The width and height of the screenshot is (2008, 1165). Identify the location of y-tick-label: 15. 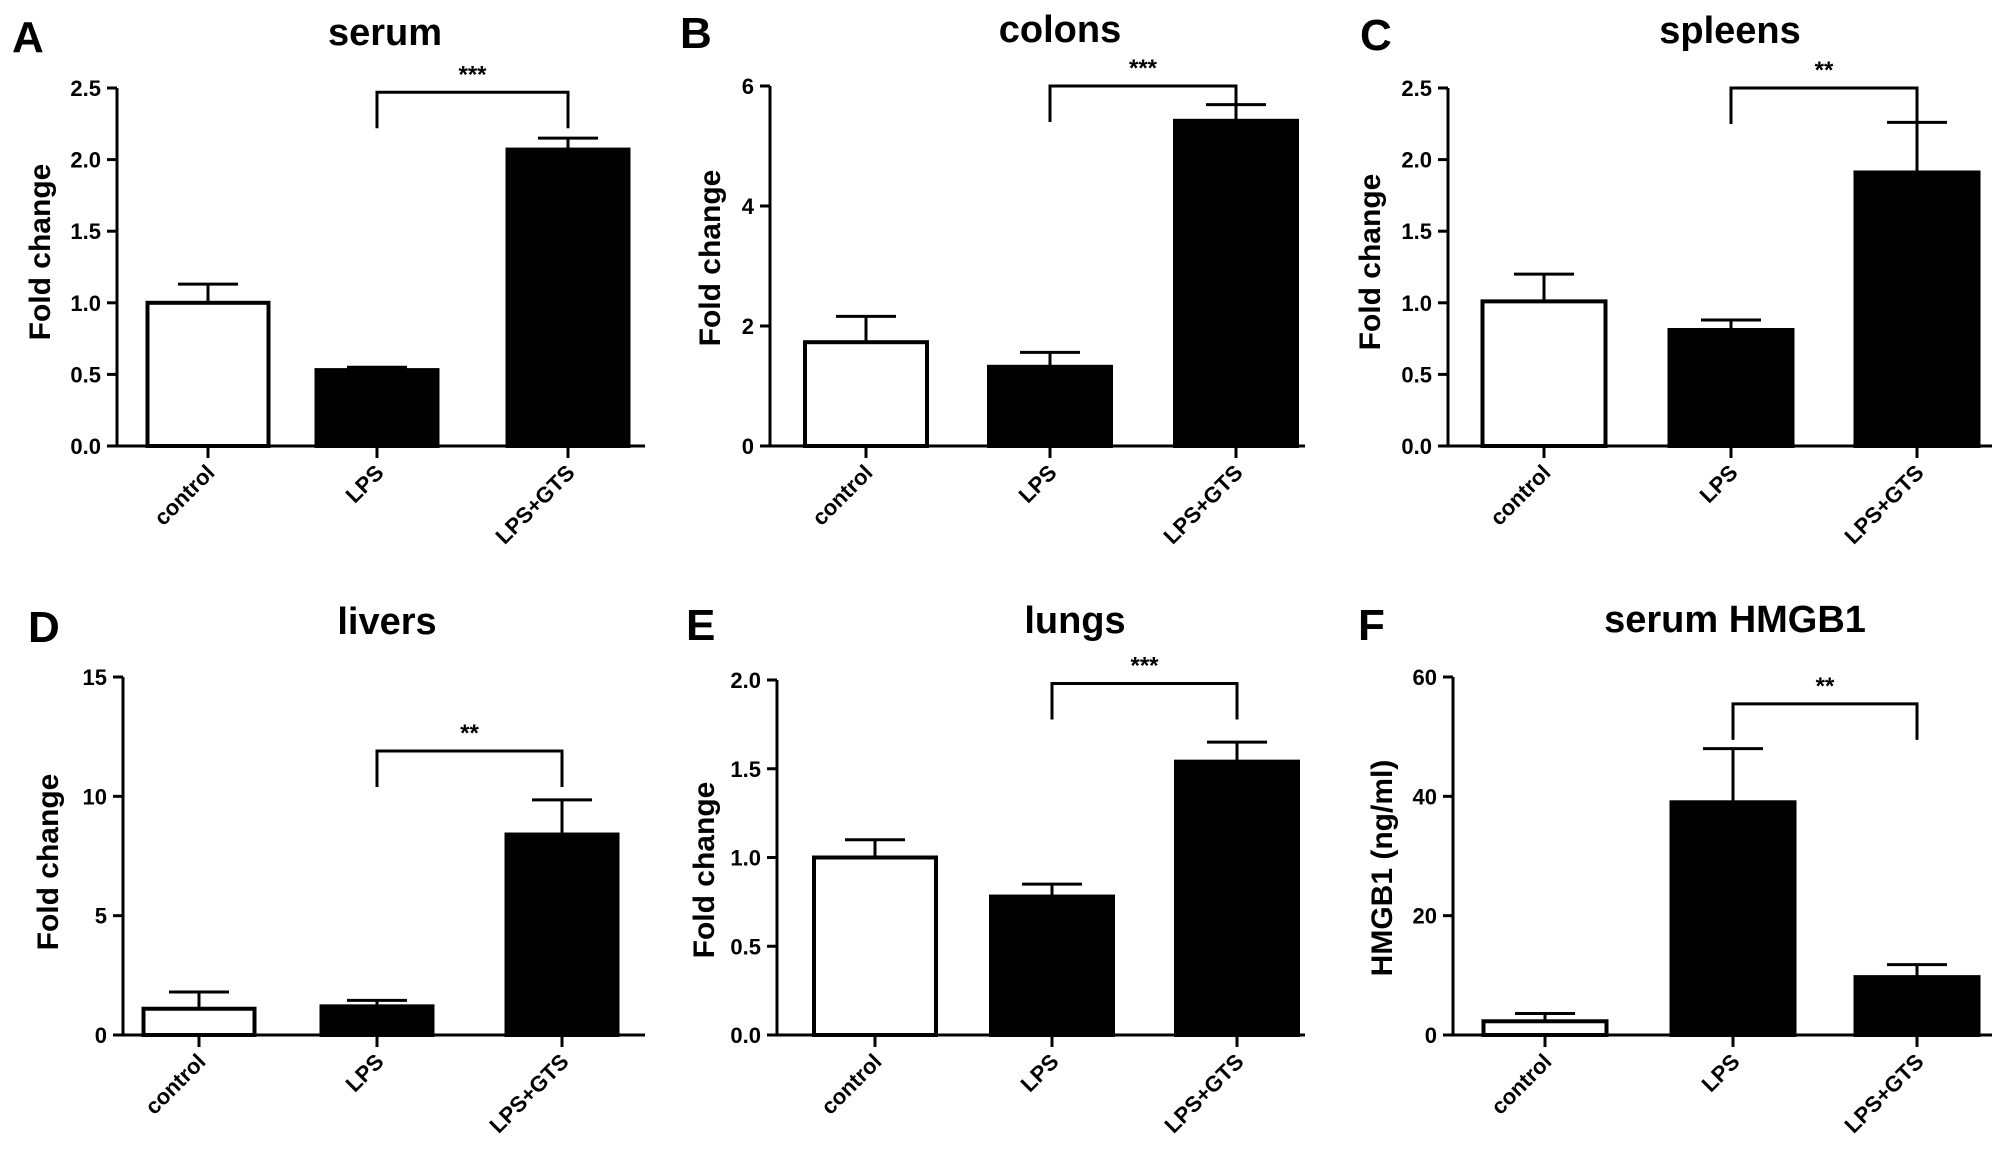
(95, 677).